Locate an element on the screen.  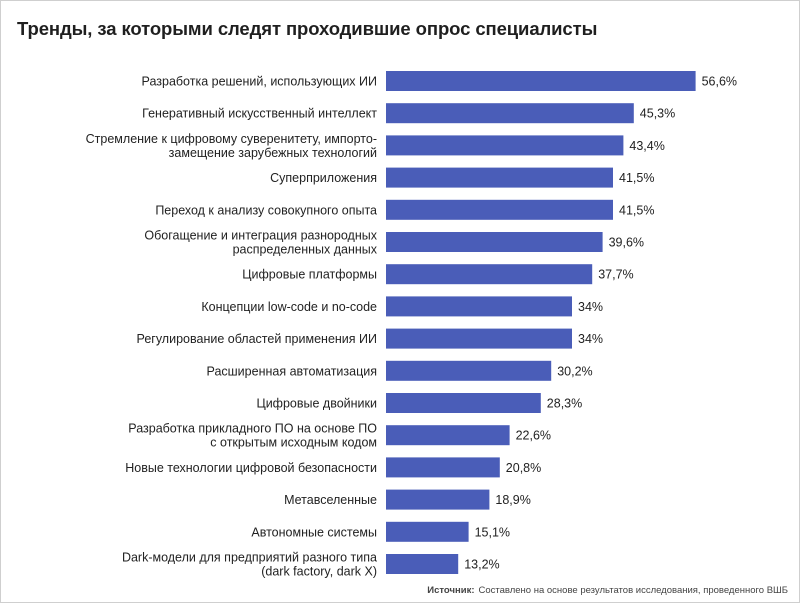
data-label: 30,2% is located at coordinates (574, 371).